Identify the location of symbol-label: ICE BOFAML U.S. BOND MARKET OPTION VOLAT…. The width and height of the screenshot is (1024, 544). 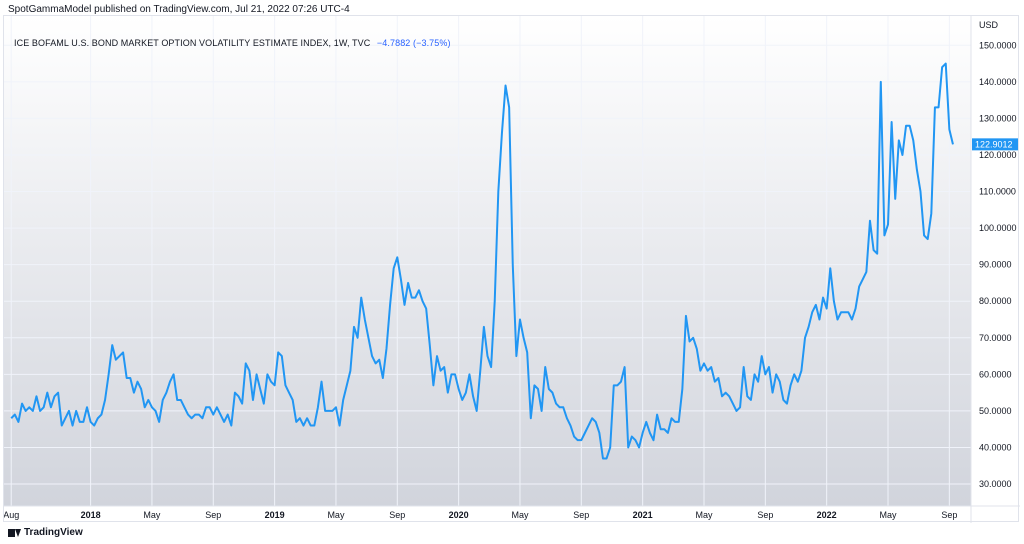
(192, 43).